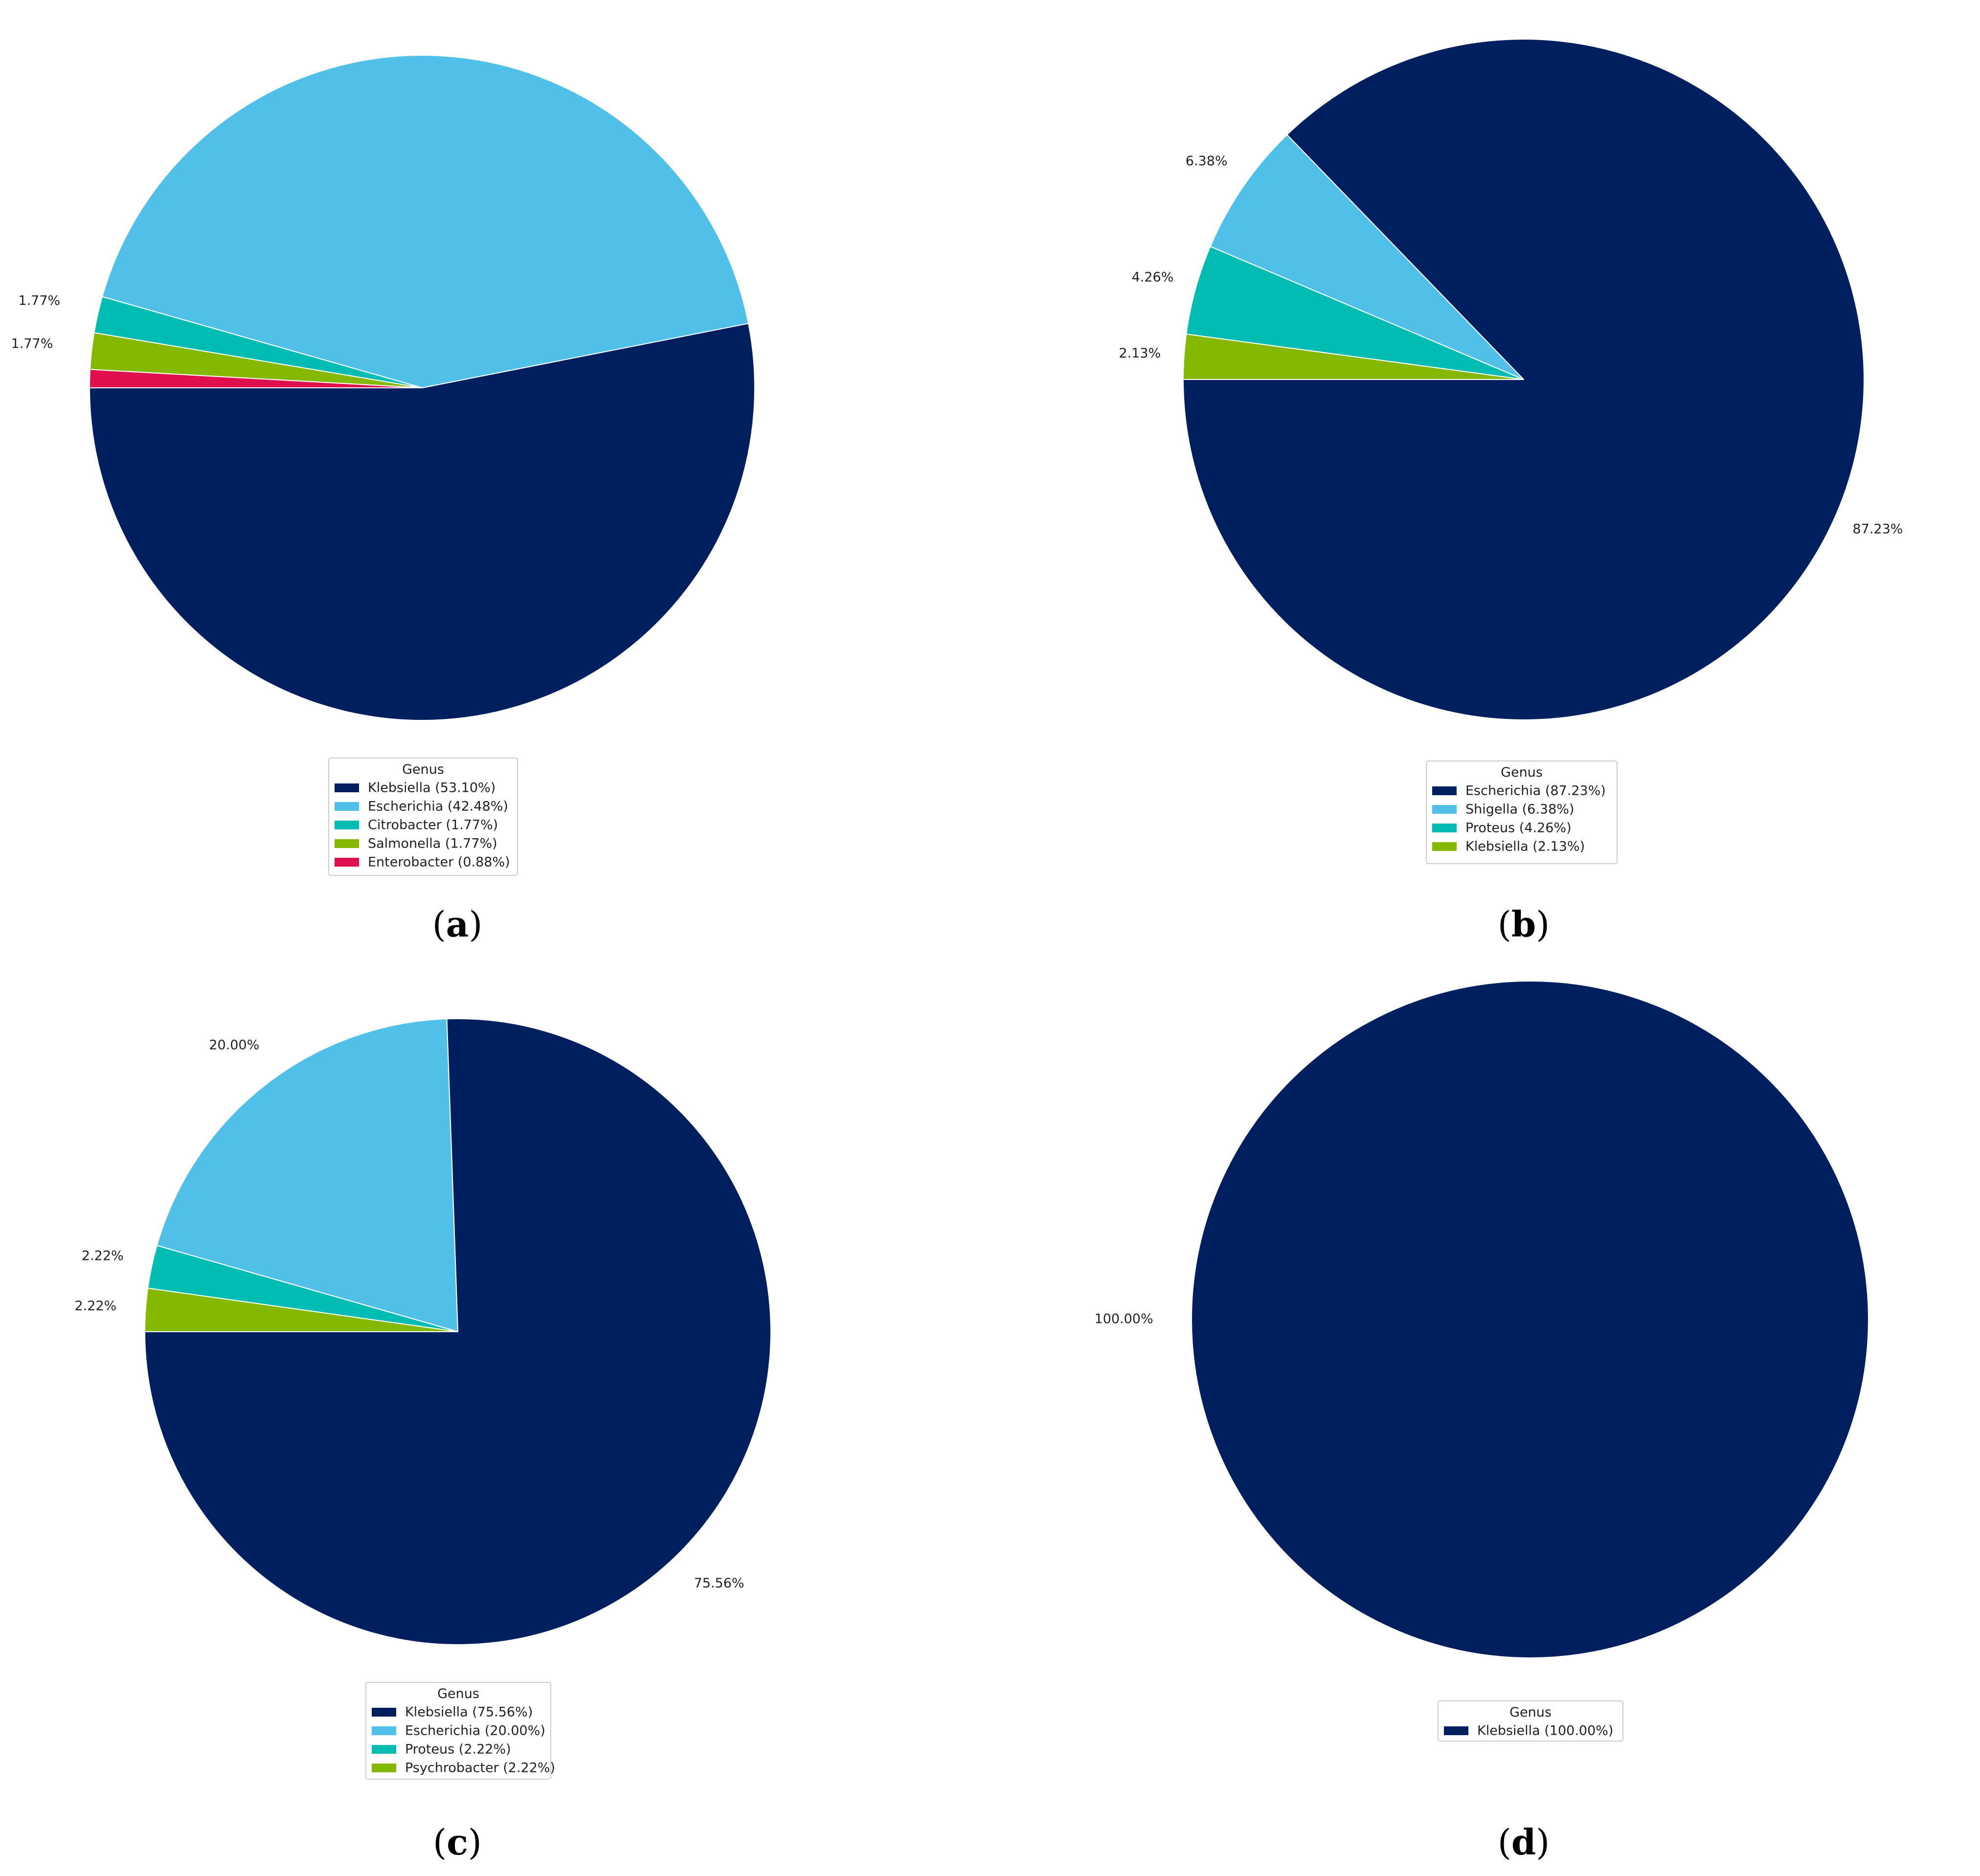 The image size is (1980, 1876). I want to click on slice-percent-label: 6.38%, so click(1207, 161).